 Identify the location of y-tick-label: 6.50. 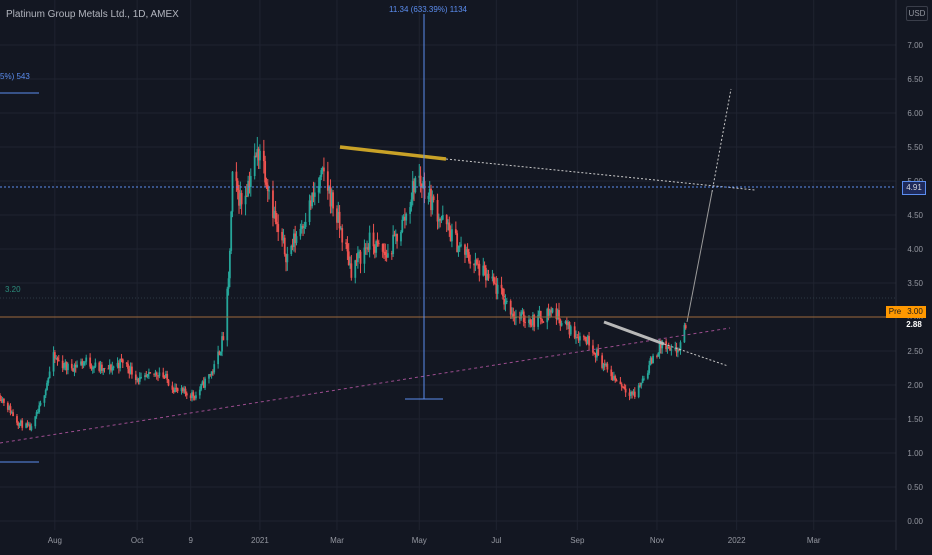
(915, 79).